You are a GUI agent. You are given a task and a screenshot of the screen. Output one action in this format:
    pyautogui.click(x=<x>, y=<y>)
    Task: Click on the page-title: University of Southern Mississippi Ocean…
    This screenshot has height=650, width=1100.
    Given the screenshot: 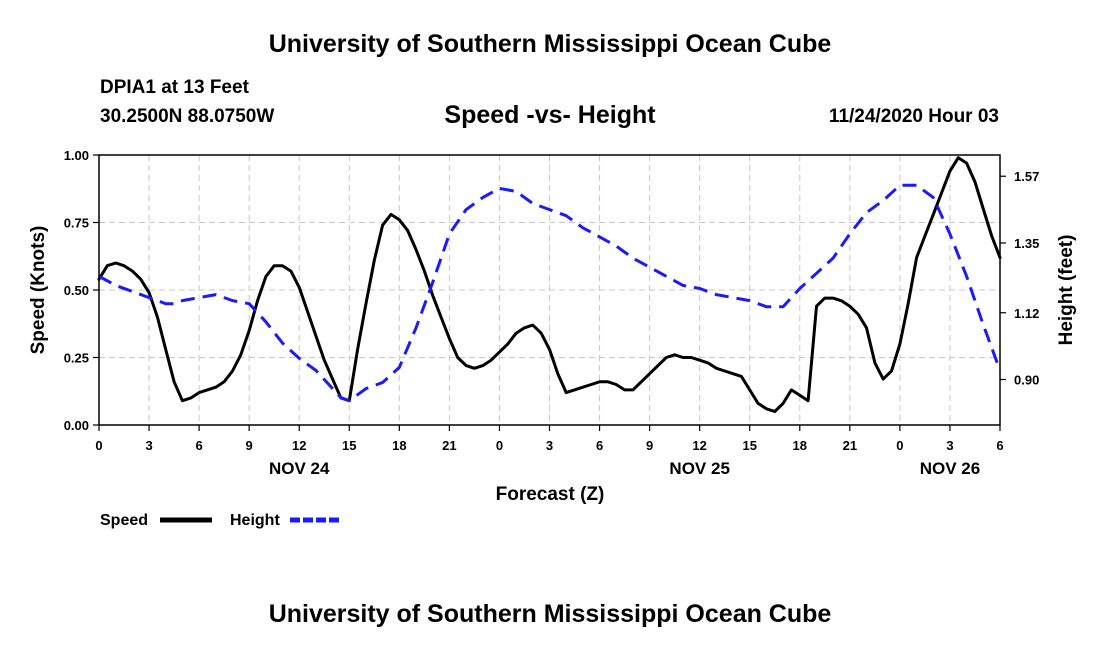 What is the action you would take?
    pyautogui.click(x=550, y=44)
    